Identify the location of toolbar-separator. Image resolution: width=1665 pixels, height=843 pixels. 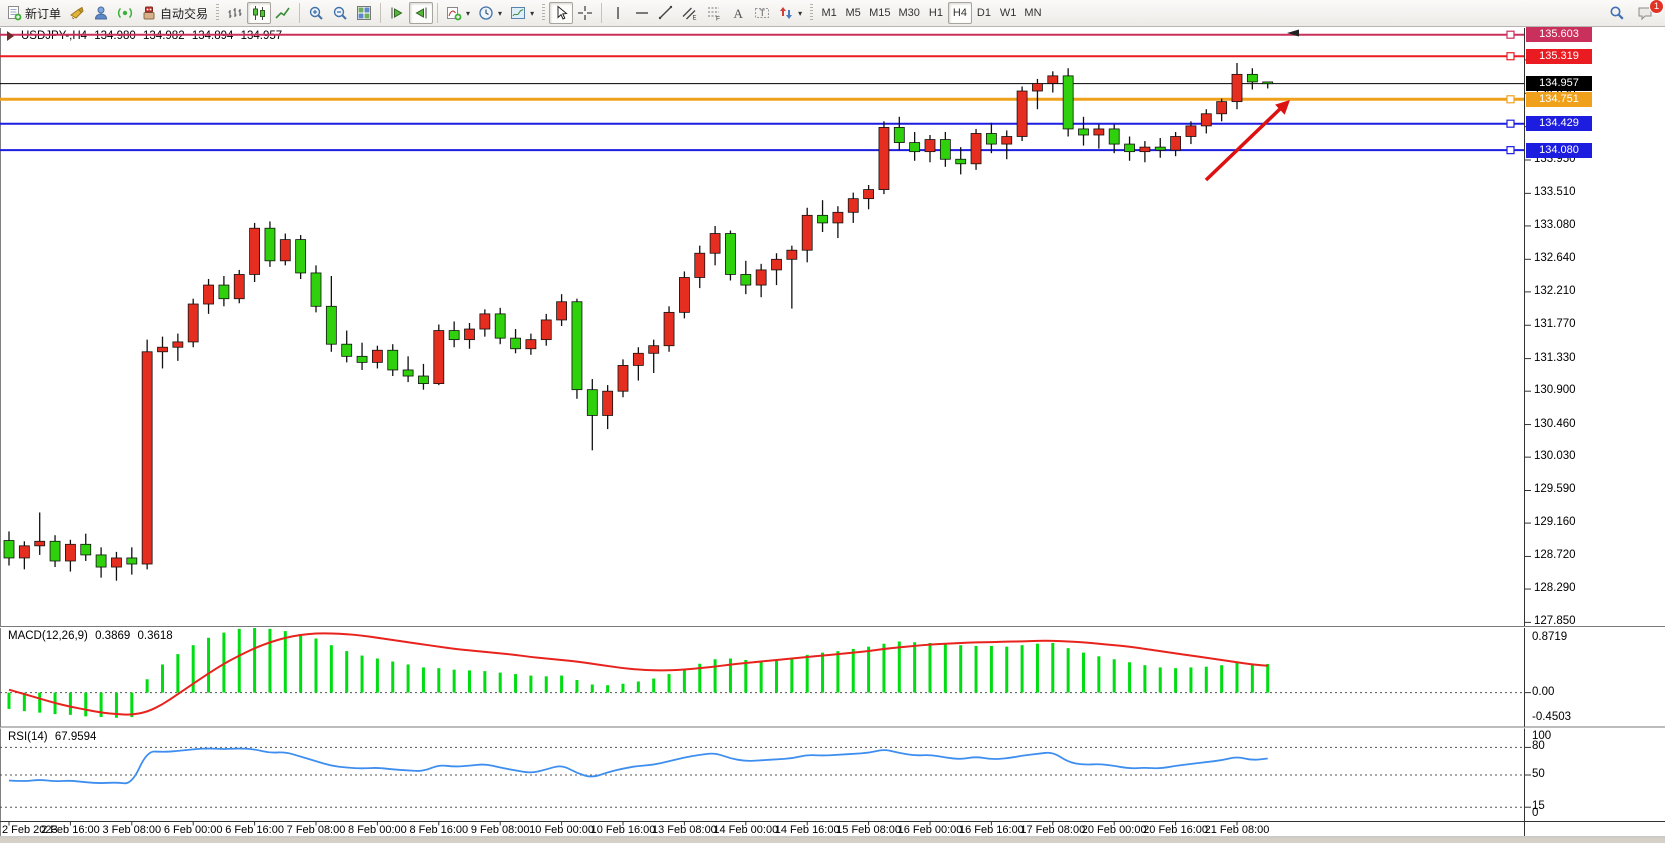
(602, 13).